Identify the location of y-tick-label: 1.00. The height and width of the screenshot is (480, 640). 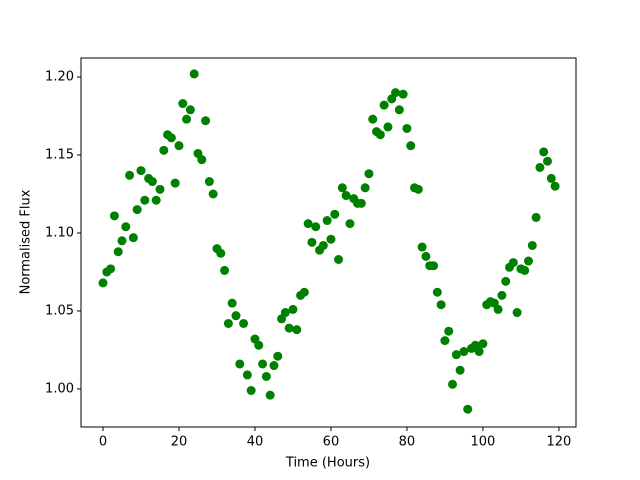
(59, 388).